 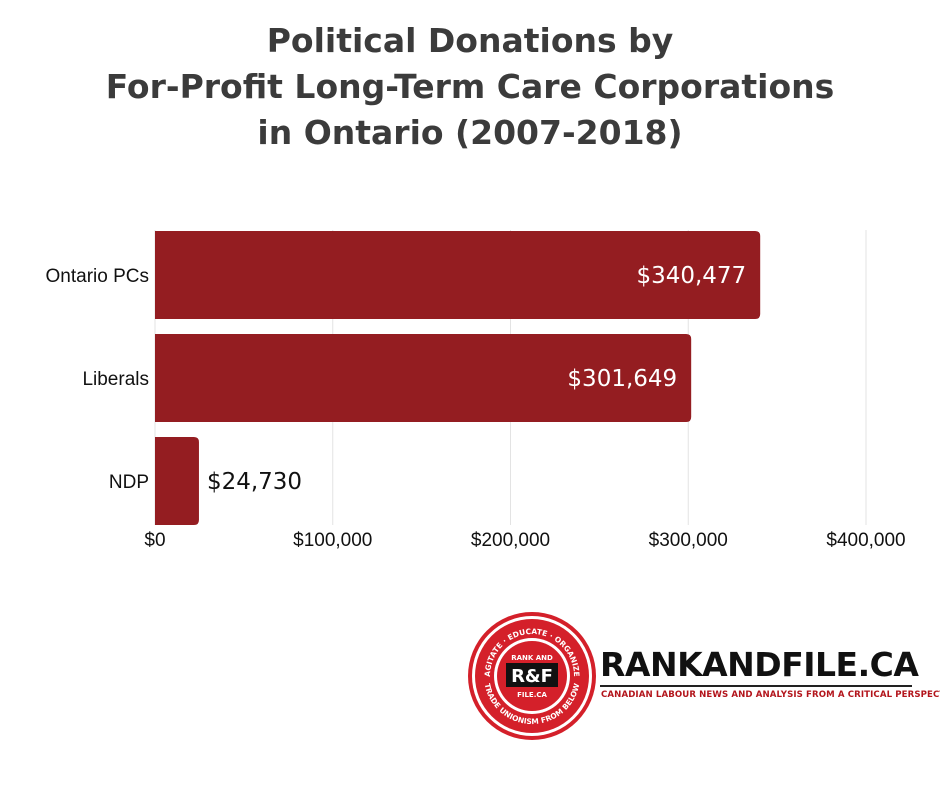 What do you see at coordinates (97, 276) in the screenshot?
I see `category-label: Ontario PCs` at bounding box center [97, 276].